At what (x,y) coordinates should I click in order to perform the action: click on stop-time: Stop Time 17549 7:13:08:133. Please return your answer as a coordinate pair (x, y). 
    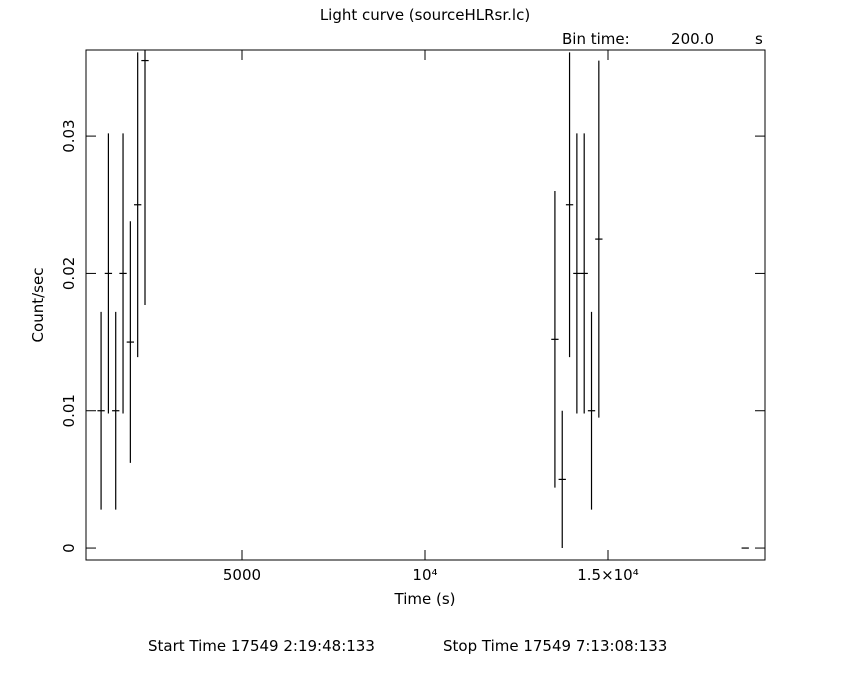
    Looking at the image, I should click on (555, 646).